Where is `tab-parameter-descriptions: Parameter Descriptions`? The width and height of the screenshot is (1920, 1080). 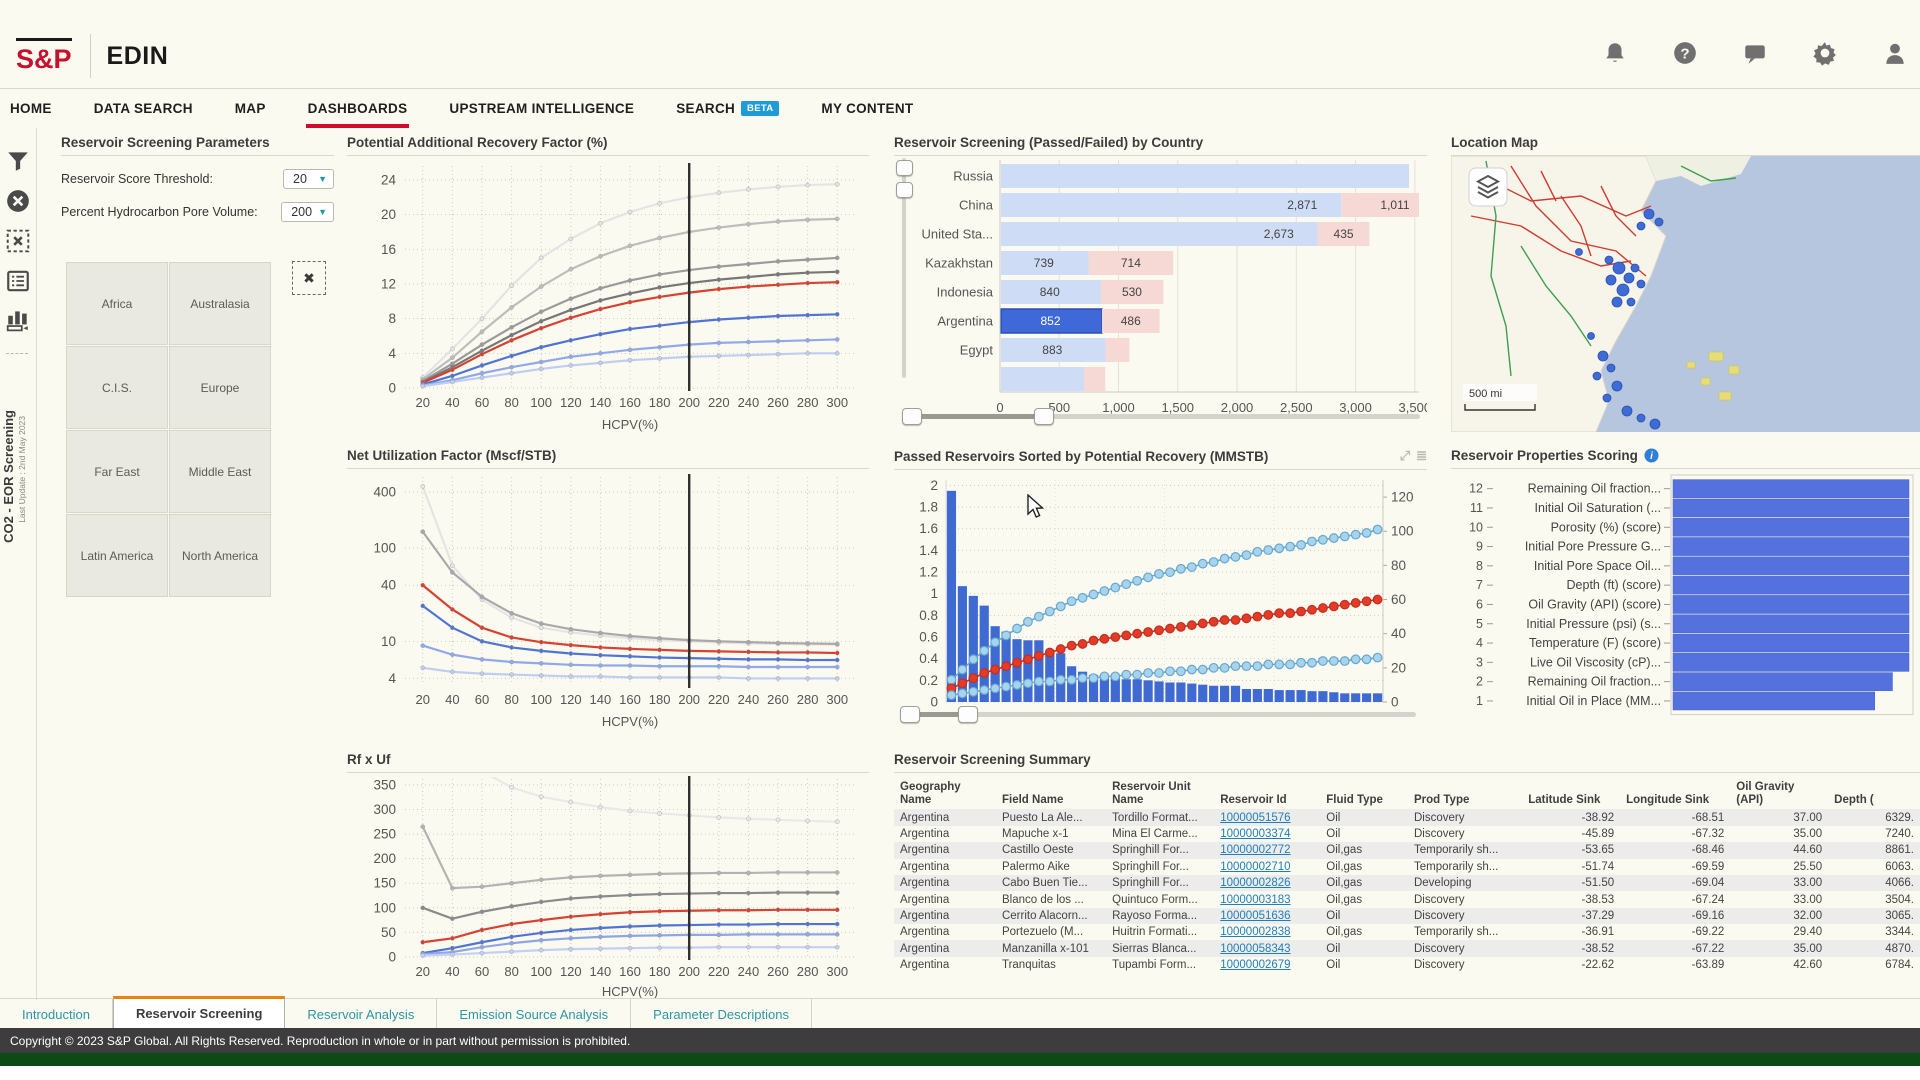
tab-parameter-descriptions: Parameter Descriptions is located at coordinates (721, 1014).